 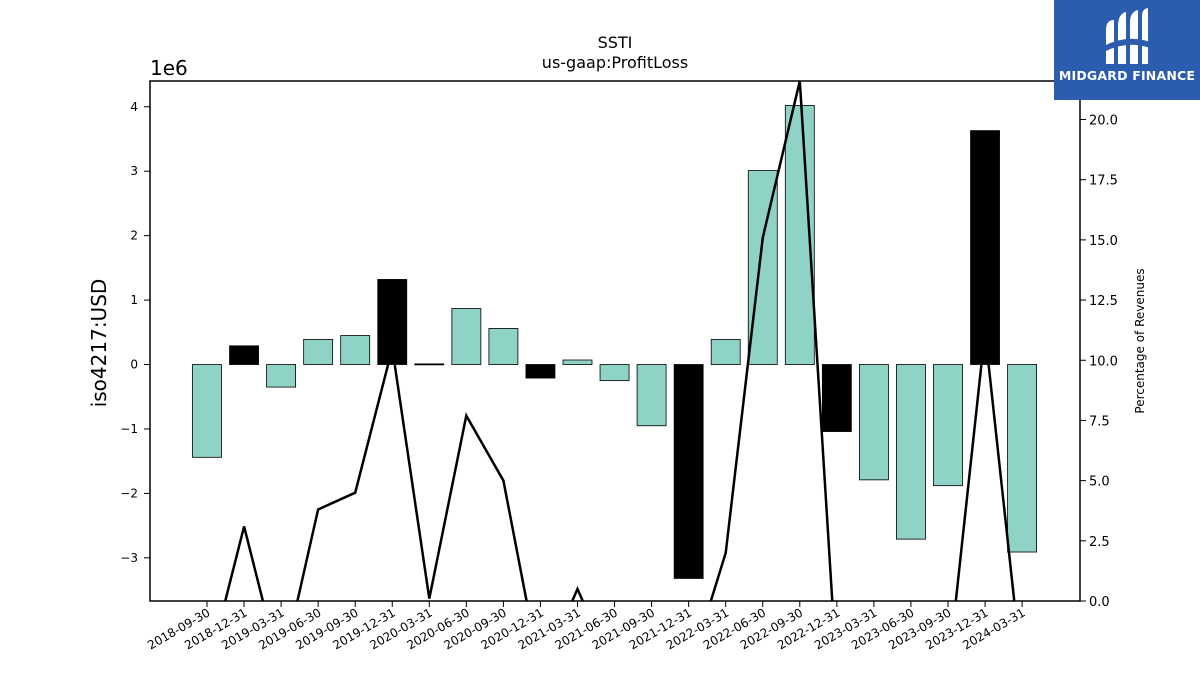 I want to click on y2-tick-label-20: 20.0, so click(x=1103, y=121).